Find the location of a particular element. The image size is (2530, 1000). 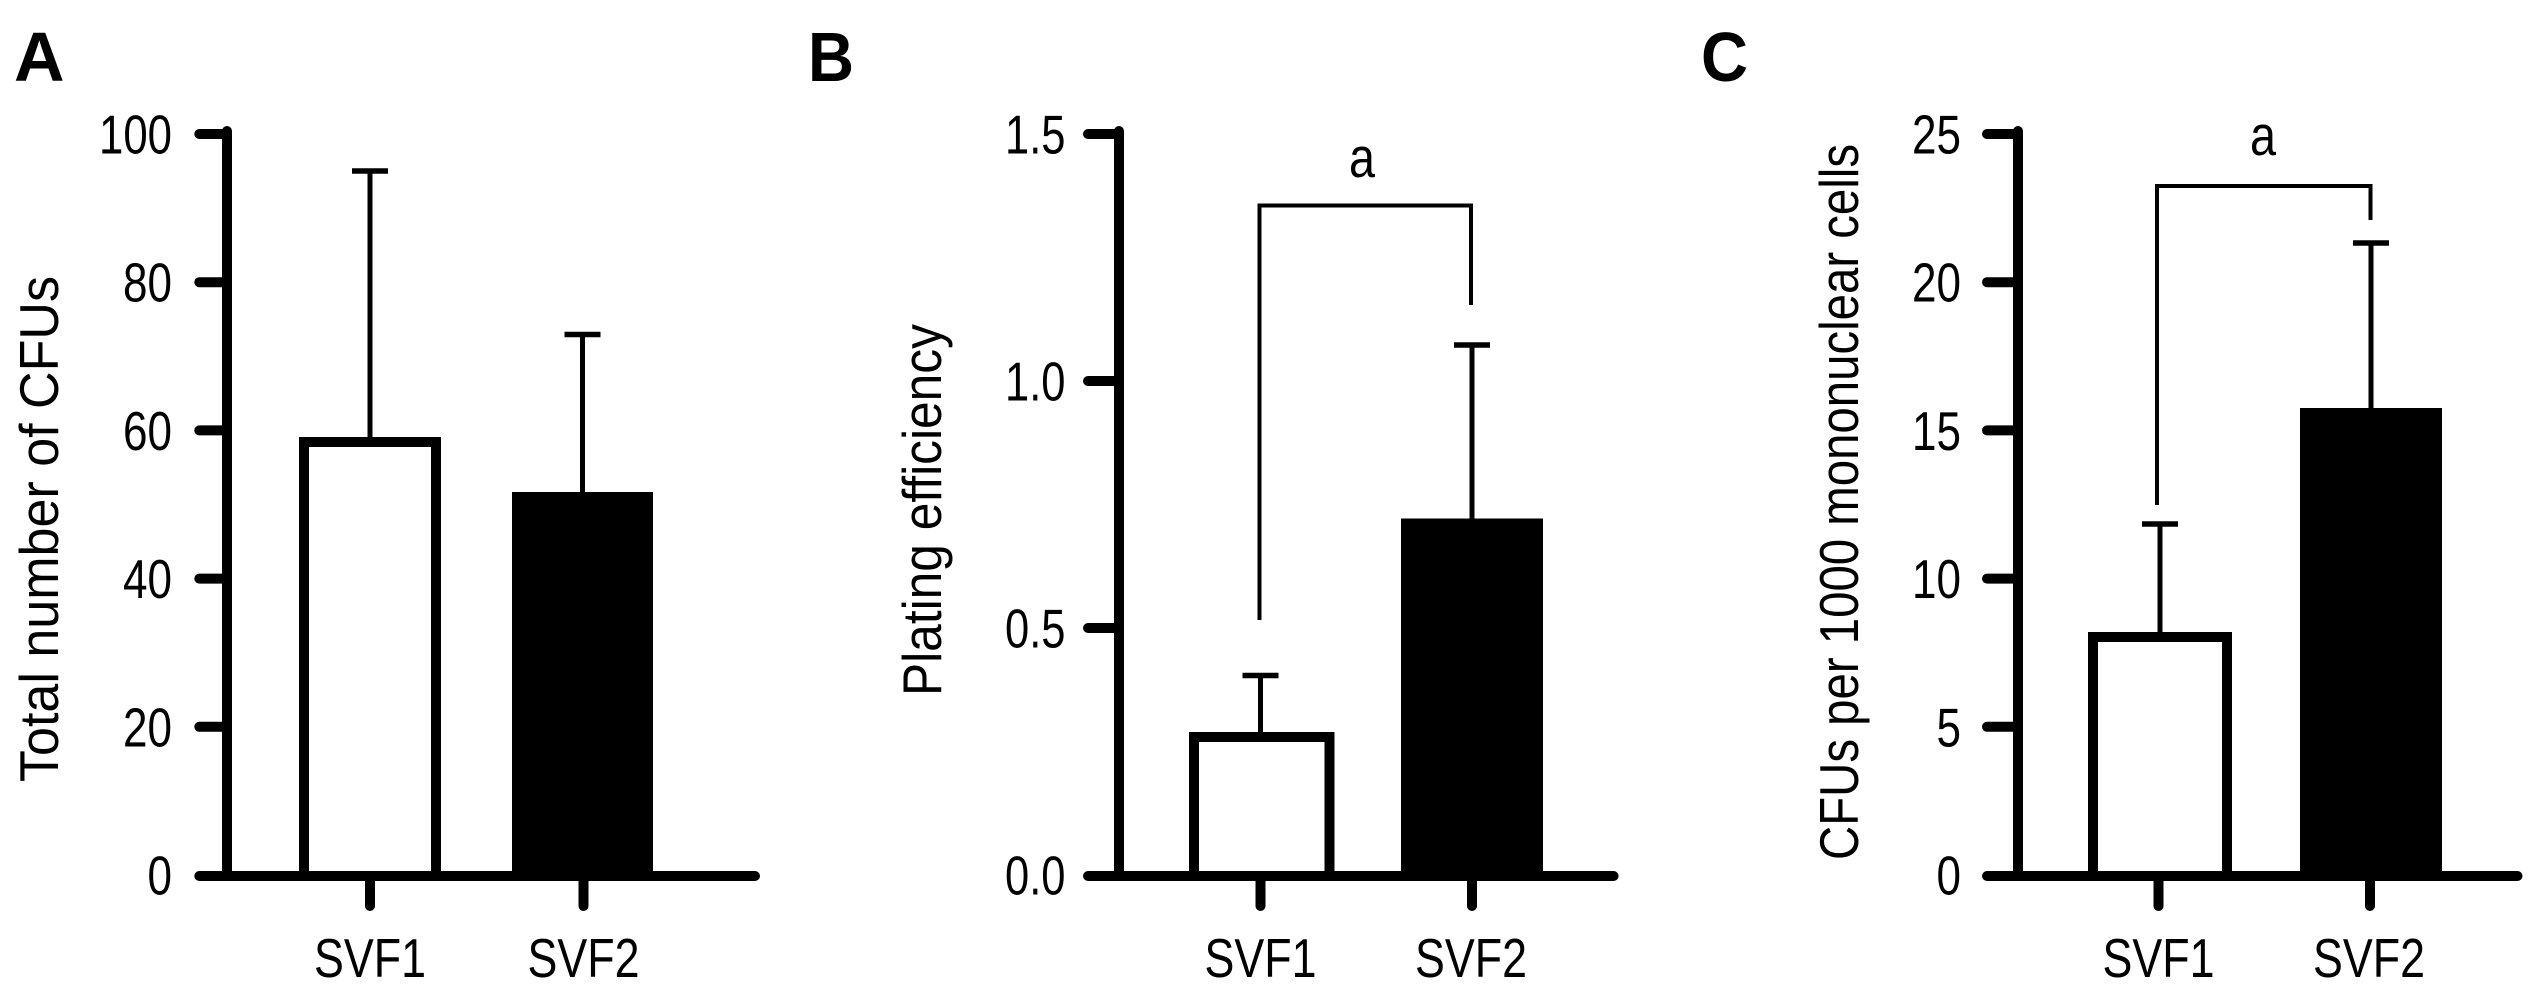

svg-text: 15 is located at coordinates (1936, 431).